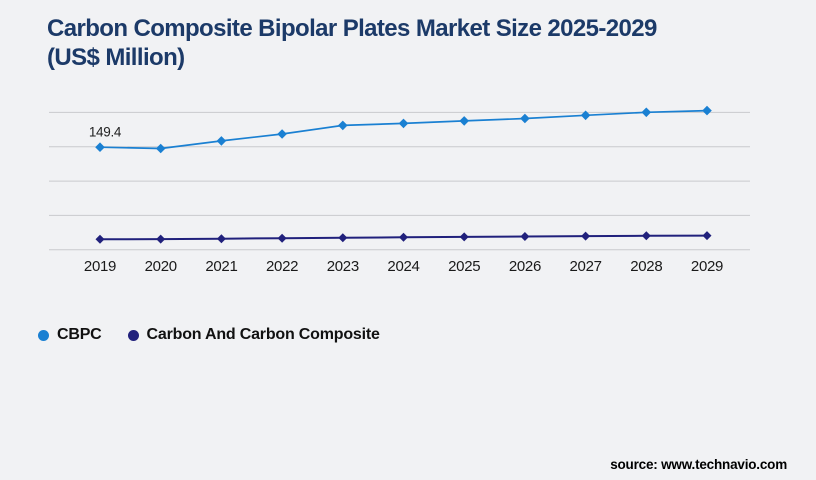  I want to click on x-axis-tick-label: 2021, so click(221, 266).